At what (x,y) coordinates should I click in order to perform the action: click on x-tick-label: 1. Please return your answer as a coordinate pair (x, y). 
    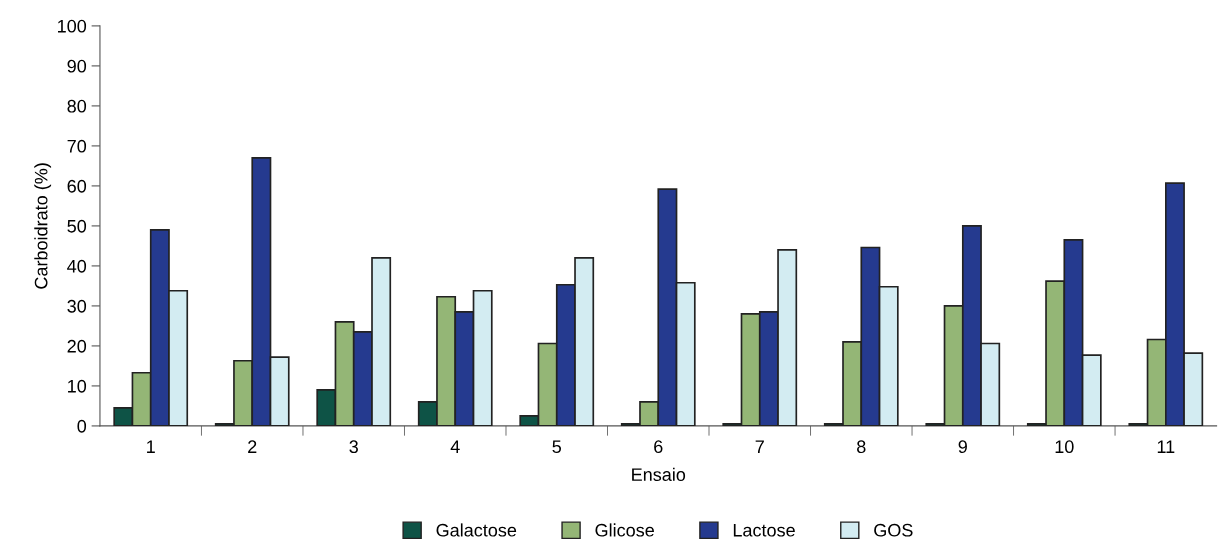
    Looking at the image, I should click on (151, 446).